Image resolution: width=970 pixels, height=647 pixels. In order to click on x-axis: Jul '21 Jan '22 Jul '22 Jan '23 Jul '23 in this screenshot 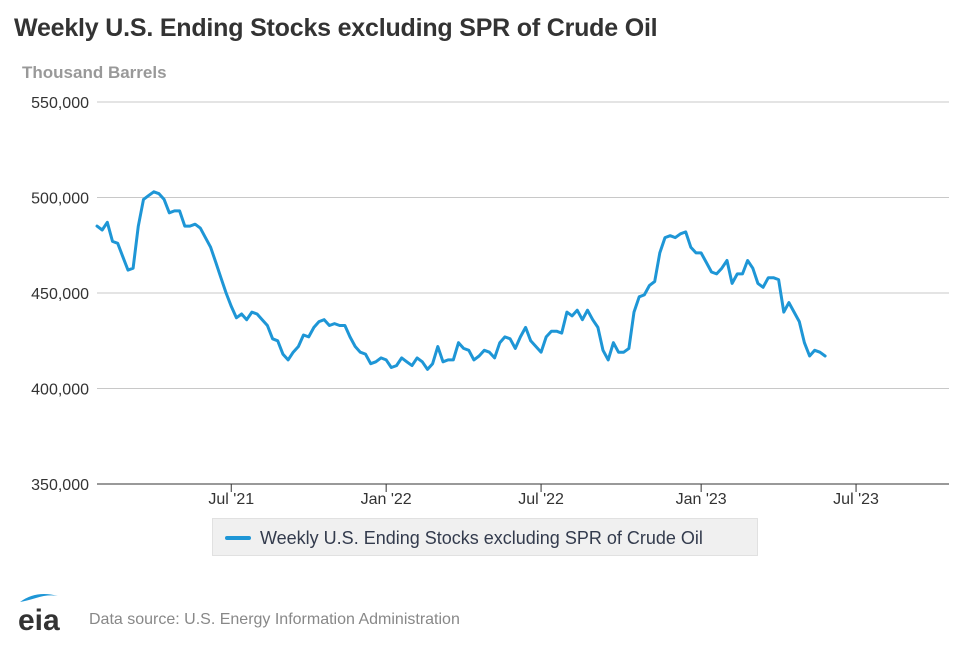, I will do `click(523, 495)`.